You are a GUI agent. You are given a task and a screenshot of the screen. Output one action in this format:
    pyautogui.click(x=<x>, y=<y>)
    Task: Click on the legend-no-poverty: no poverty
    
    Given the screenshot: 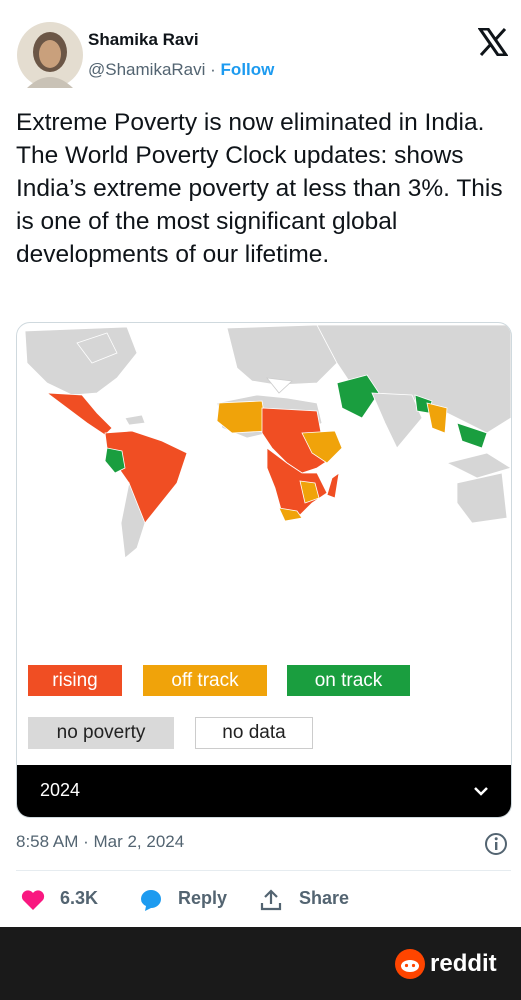 What is the action you would take?
    pyautogui.click(x=101, y=733)
    